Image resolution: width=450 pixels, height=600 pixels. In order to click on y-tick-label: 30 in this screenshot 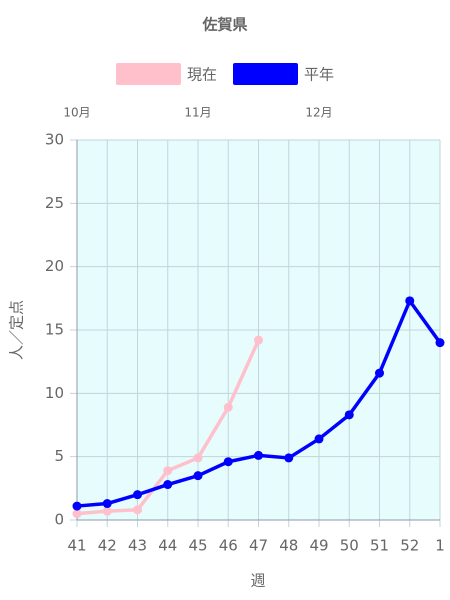, I will do `click(54, 140)`.